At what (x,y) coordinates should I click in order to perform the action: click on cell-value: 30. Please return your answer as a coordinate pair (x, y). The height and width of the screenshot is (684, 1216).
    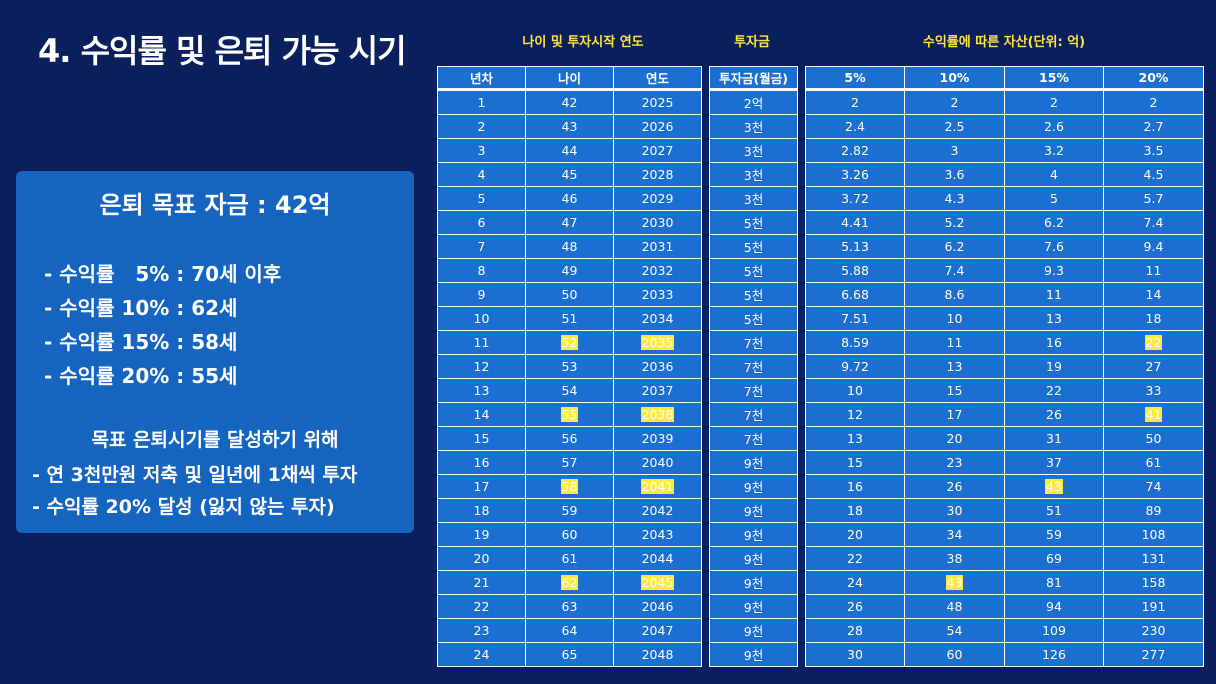
    Looking at the image, I should click on (855, 654).